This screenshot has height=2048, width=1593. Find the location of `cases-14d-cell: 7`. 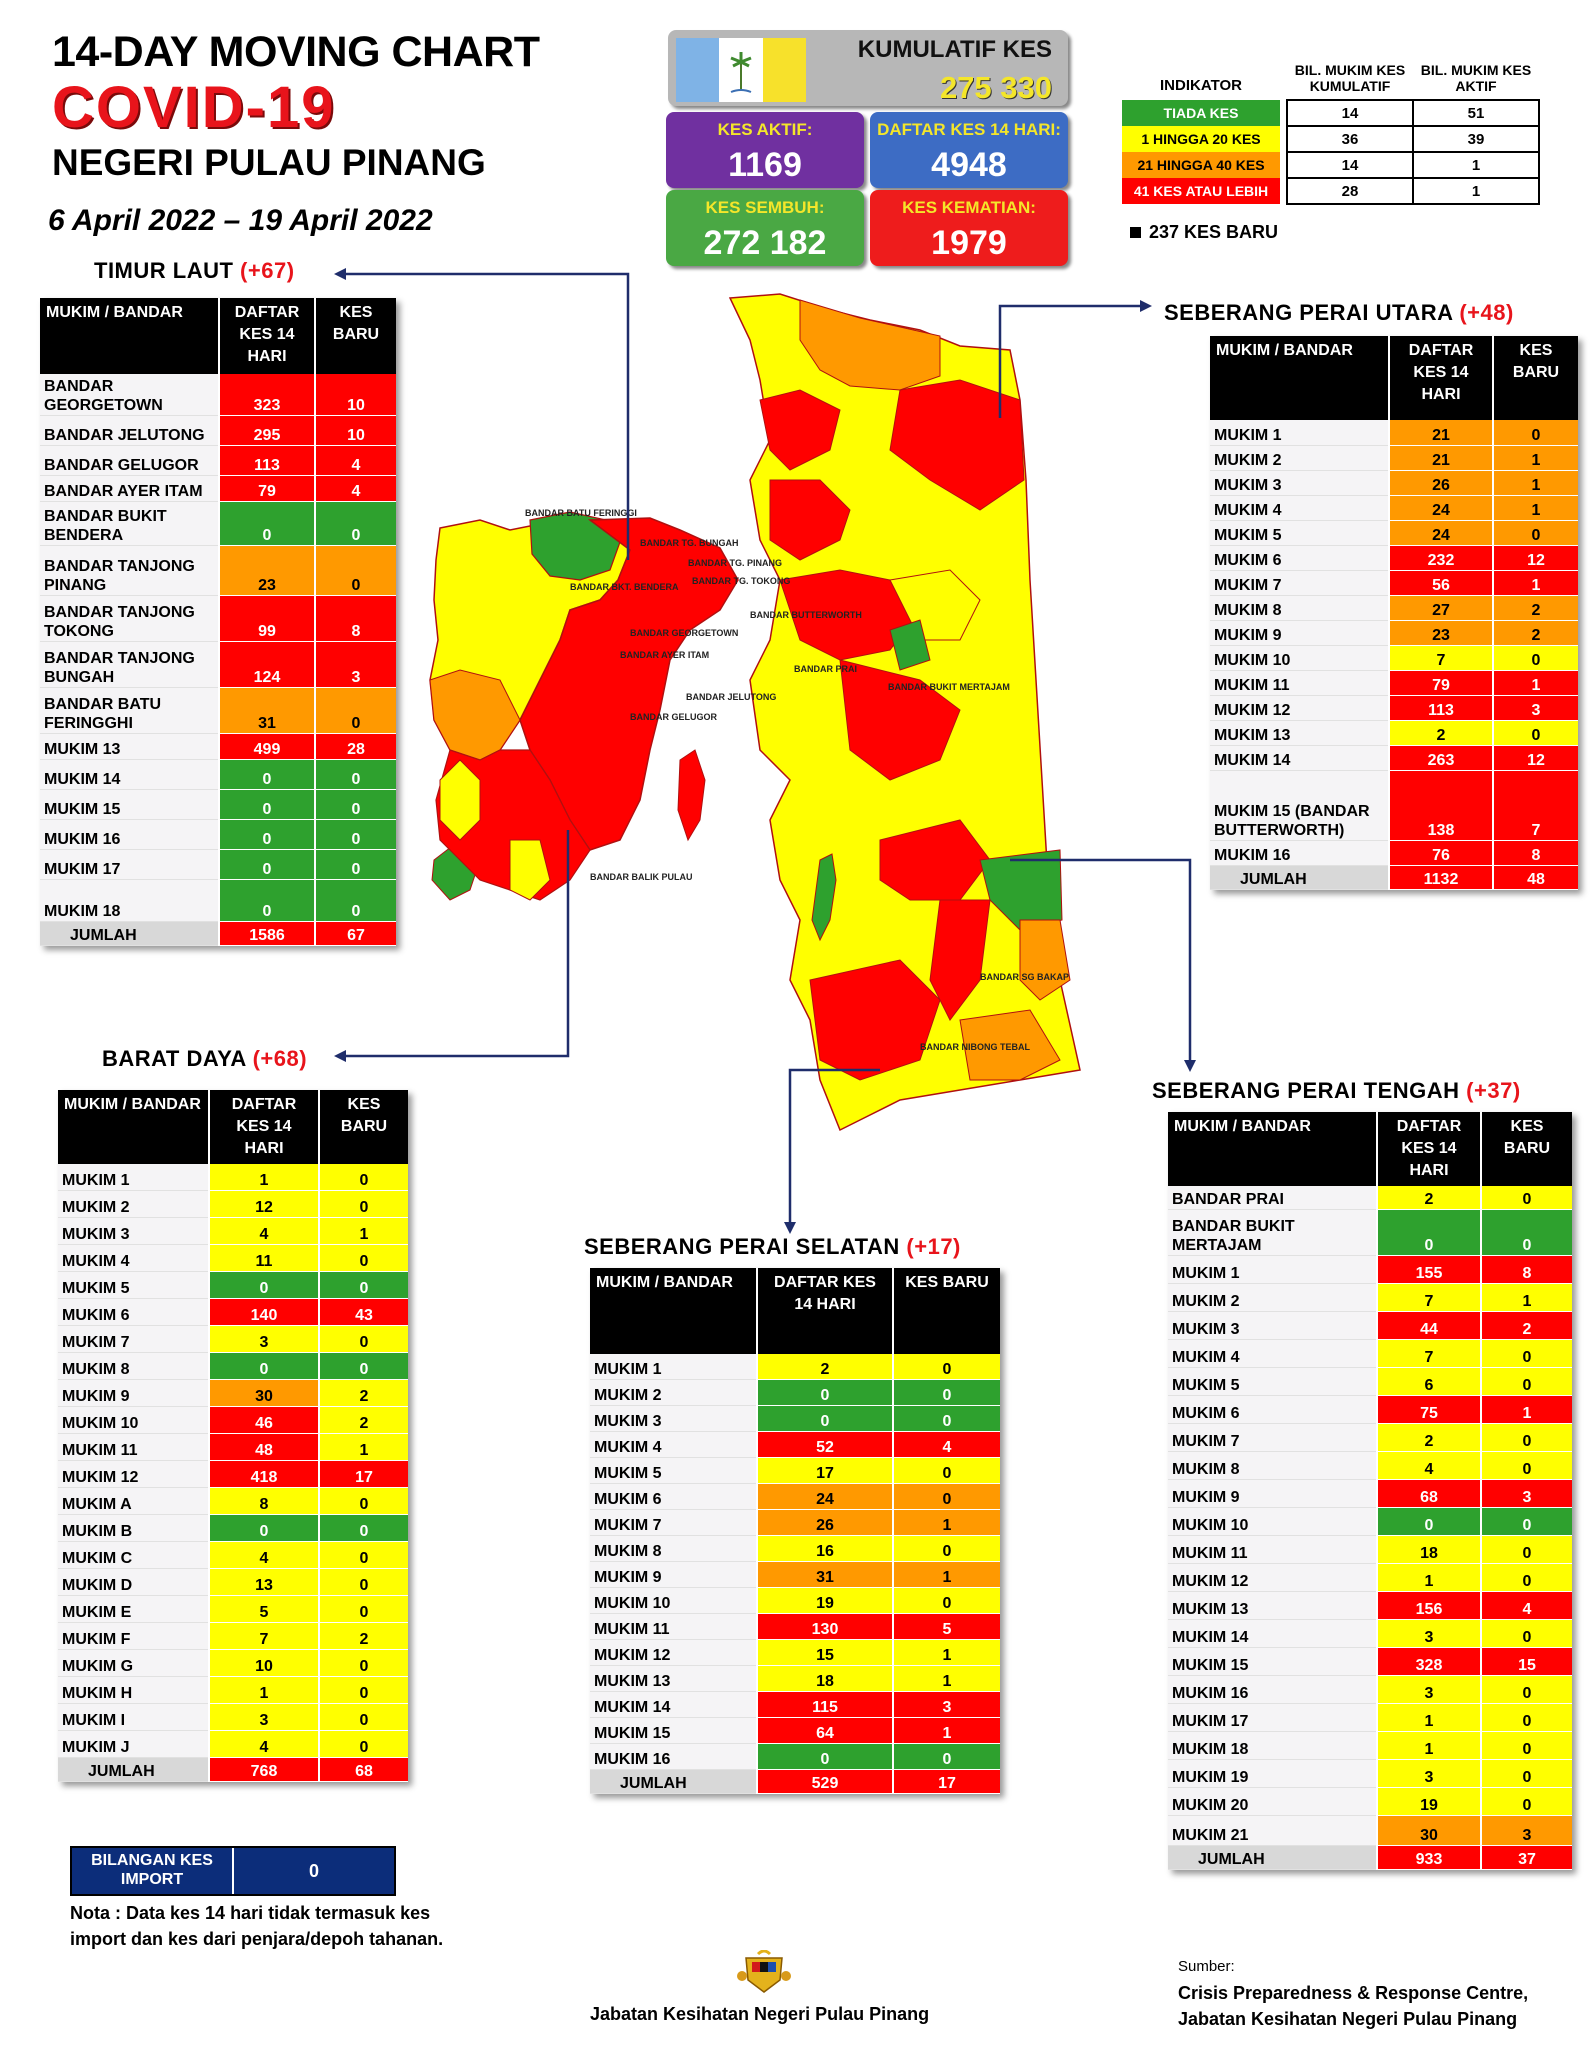

cases-14d-cell: 7 is located at coordinates (1440, 658).